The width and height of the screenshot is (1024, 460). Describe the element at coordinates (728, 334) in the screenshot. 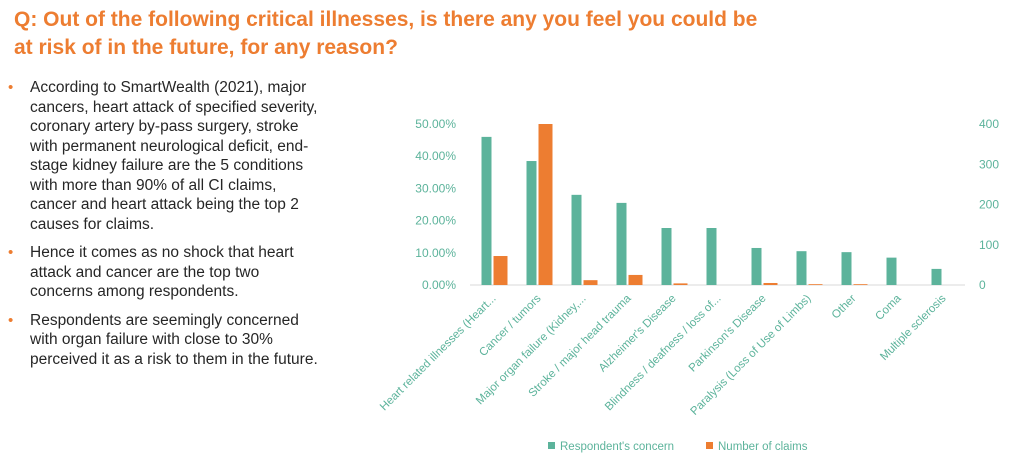

I see `x-category-label: Parkinson's Disease` at that location.